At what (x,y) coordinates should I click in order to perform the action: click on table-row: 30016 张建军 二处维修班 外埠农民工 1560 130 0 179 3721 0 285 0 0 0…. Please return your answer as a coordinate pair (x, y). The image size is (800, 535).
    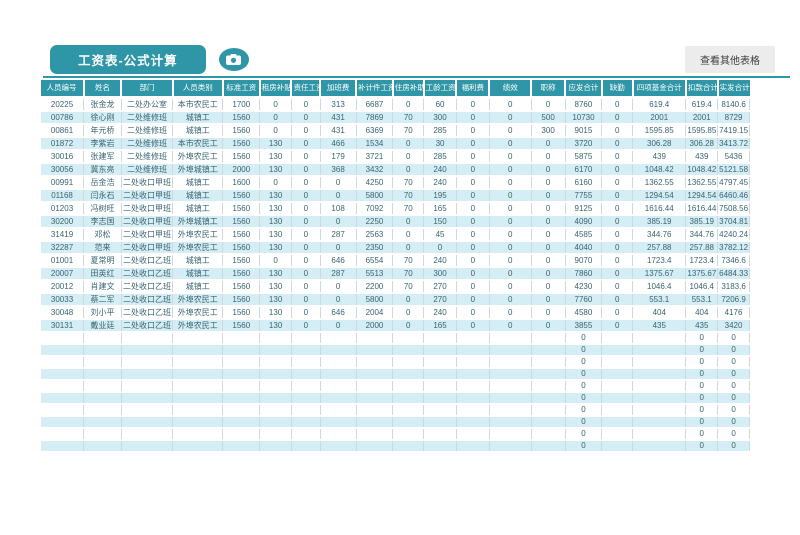
    Looking at the image, I should click on (394, 156).